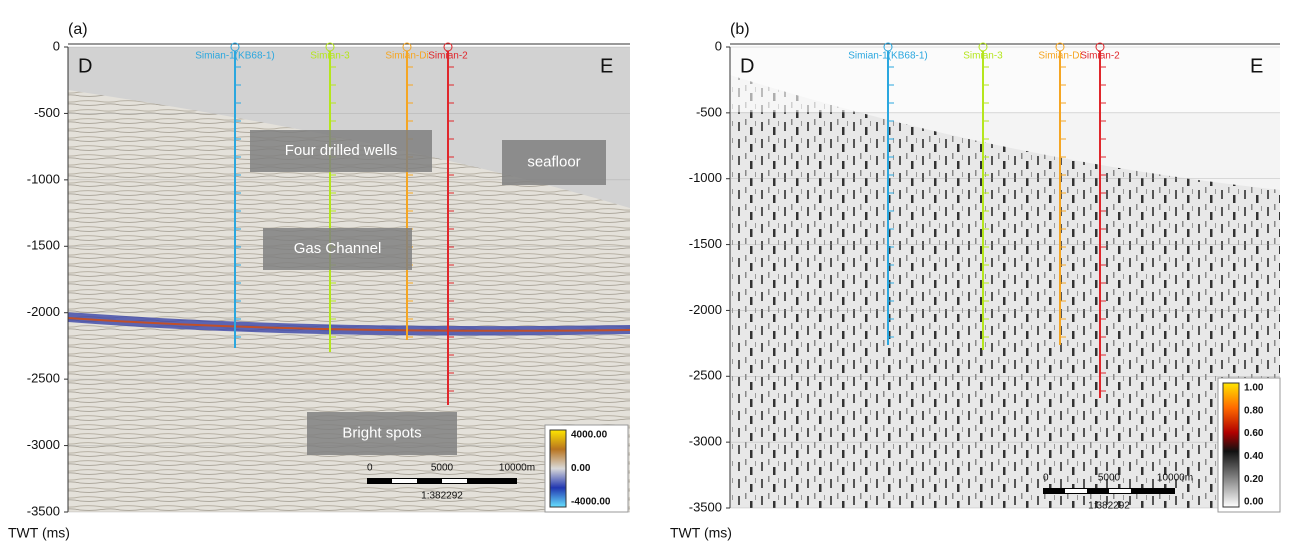  What do you see at coordinates (1254, 479) in the screenshot?
I see `colorbar-label: 0.20` at bounding box center [1254, 479].